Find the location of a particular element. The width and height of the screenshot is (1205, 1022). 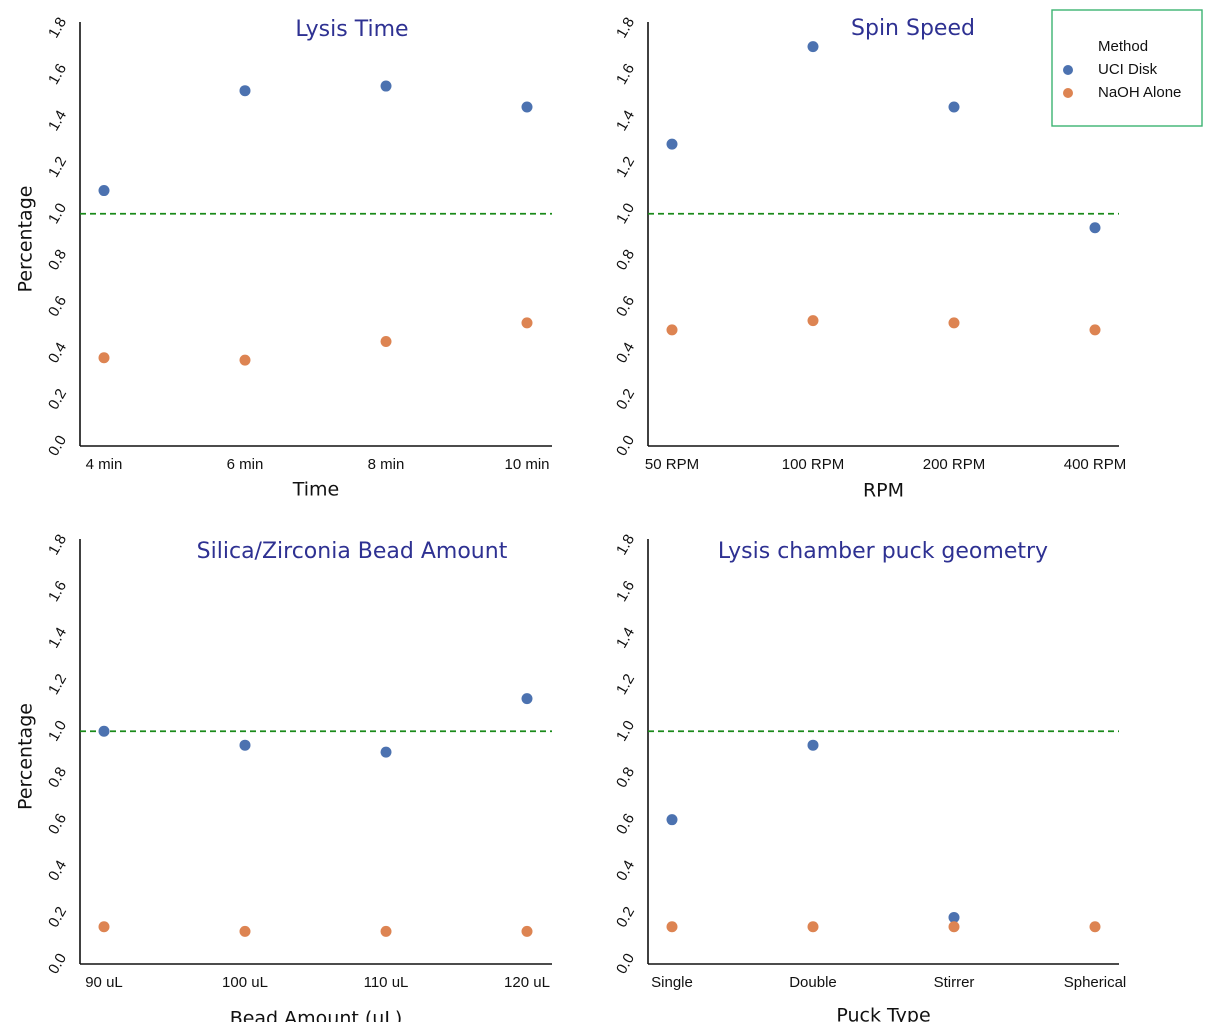

legend: Method UCI Disk NaOH Alone is located at coordinates (1127, 68).